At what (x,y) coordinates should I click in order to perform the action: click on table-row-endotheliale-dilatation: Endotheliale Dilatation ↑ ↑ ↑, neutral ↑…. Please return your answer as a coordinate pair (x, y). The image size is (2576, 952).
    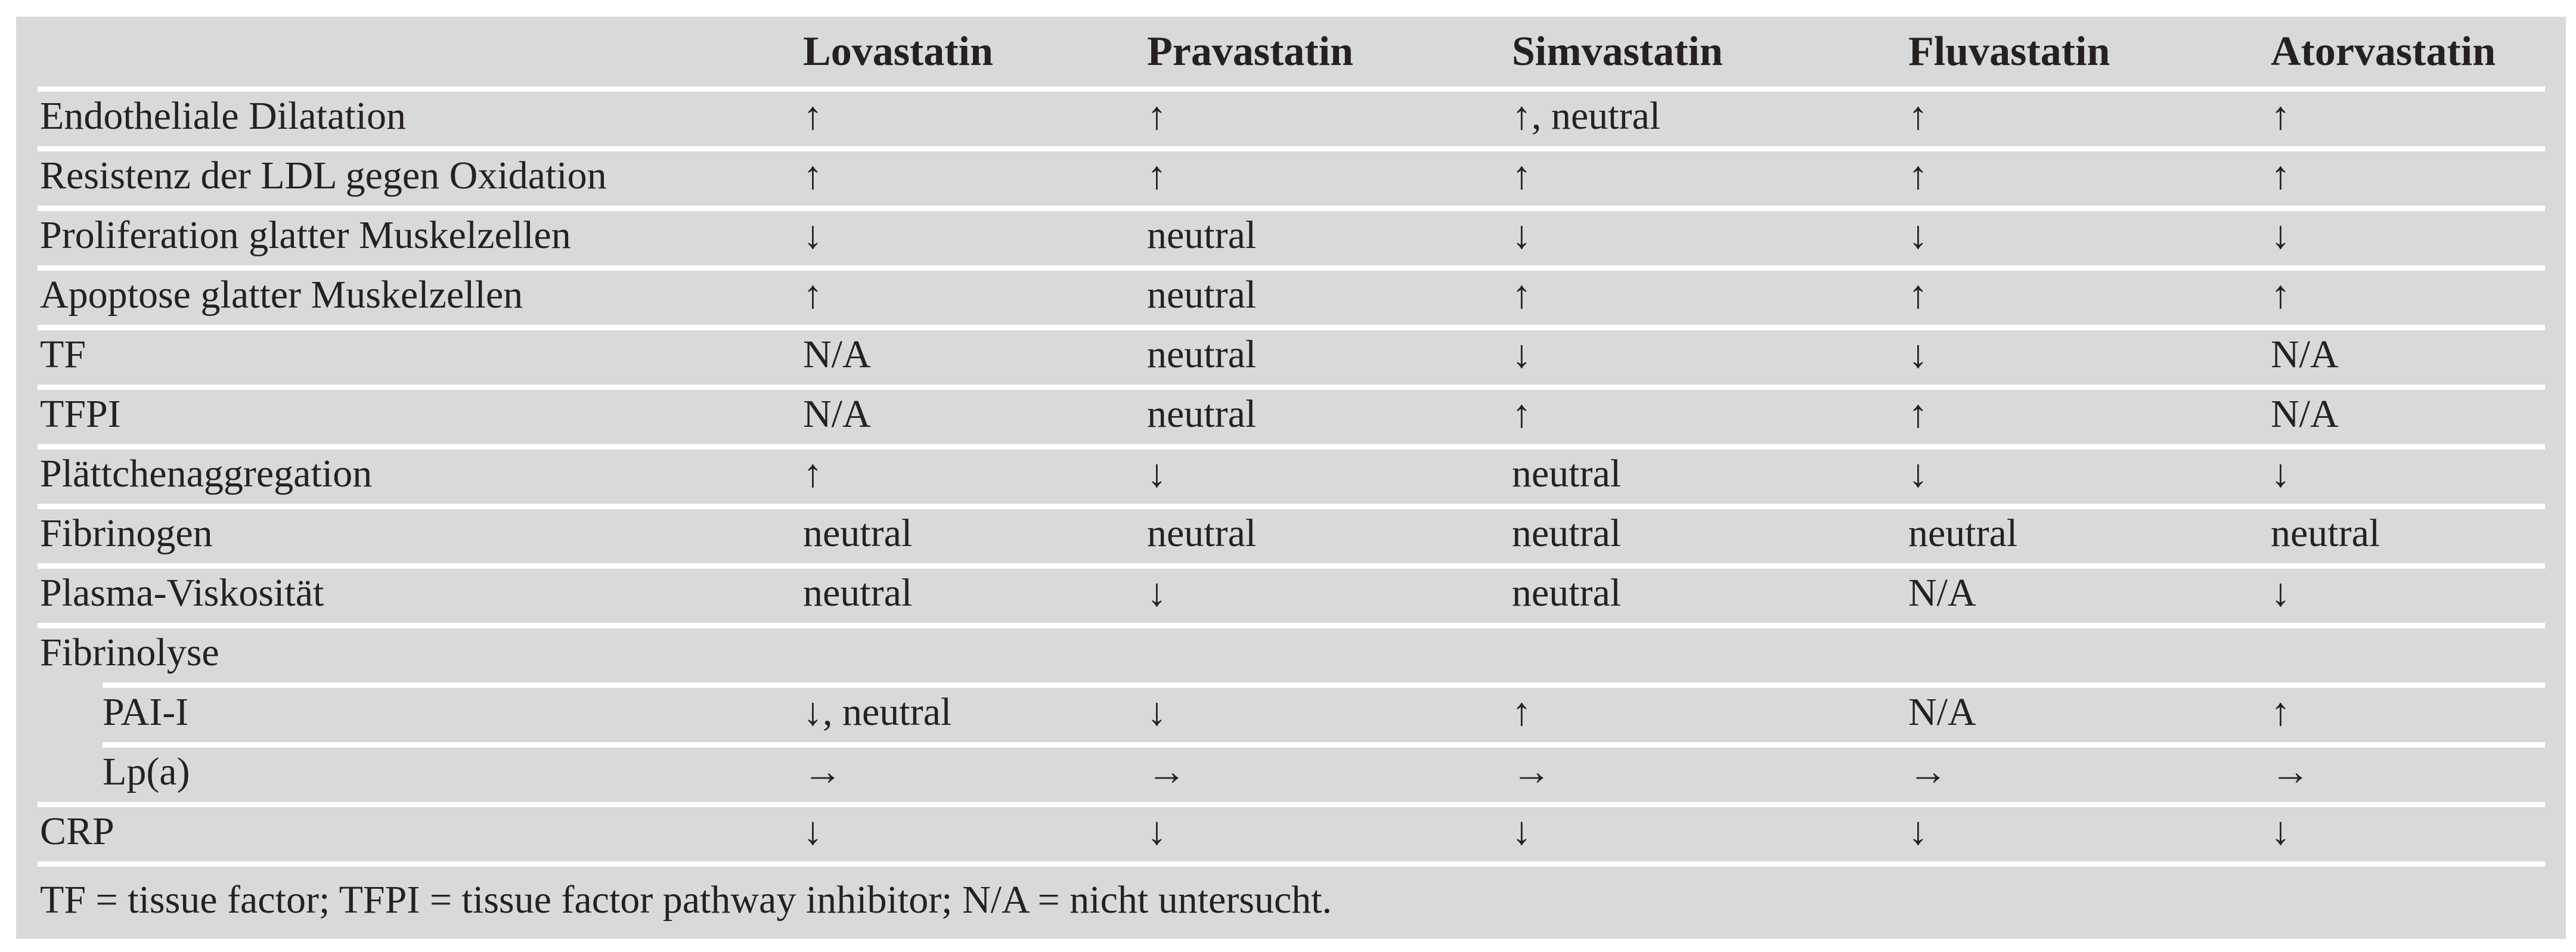
    Looking at the image, I should click on (1291, 116).